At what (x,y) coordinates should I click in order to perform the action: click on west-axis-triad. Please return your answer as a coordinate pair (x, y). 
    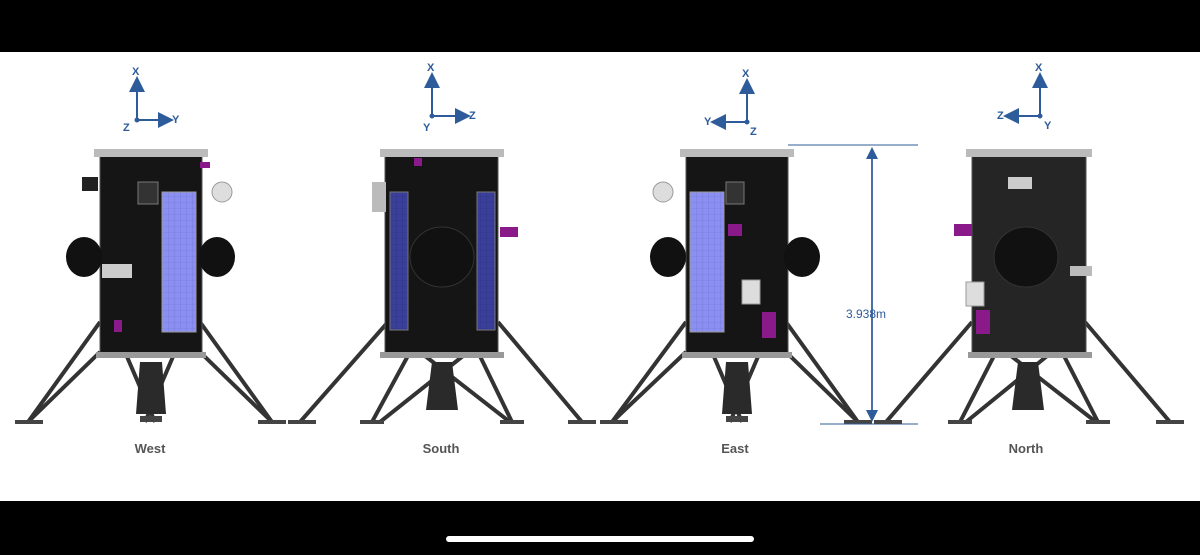
    Looking at the image, I should click on (151, 102).